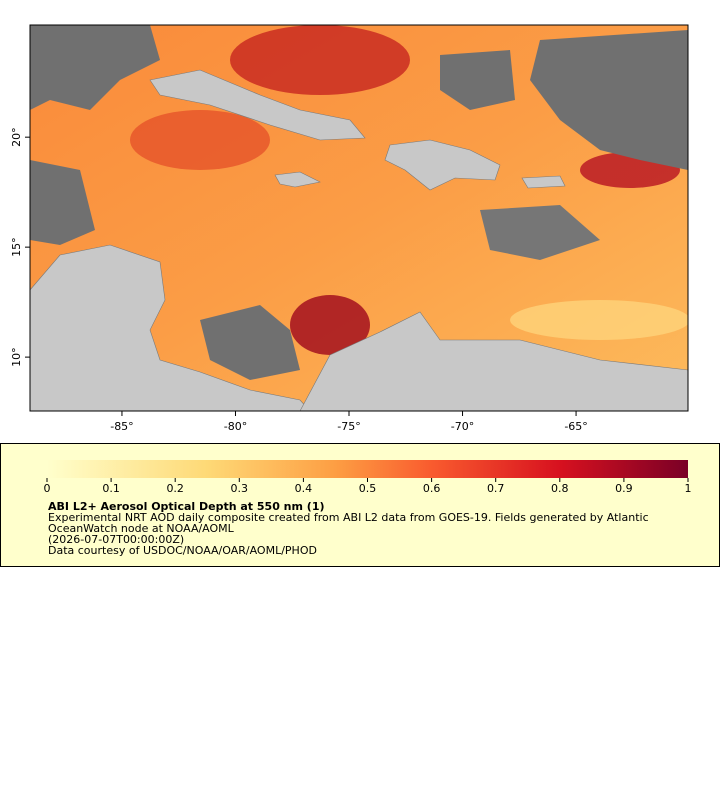 This screenshot has width=720, height=804. I want to click on colorbar-tick-label: 0.7, so click(496, 488).